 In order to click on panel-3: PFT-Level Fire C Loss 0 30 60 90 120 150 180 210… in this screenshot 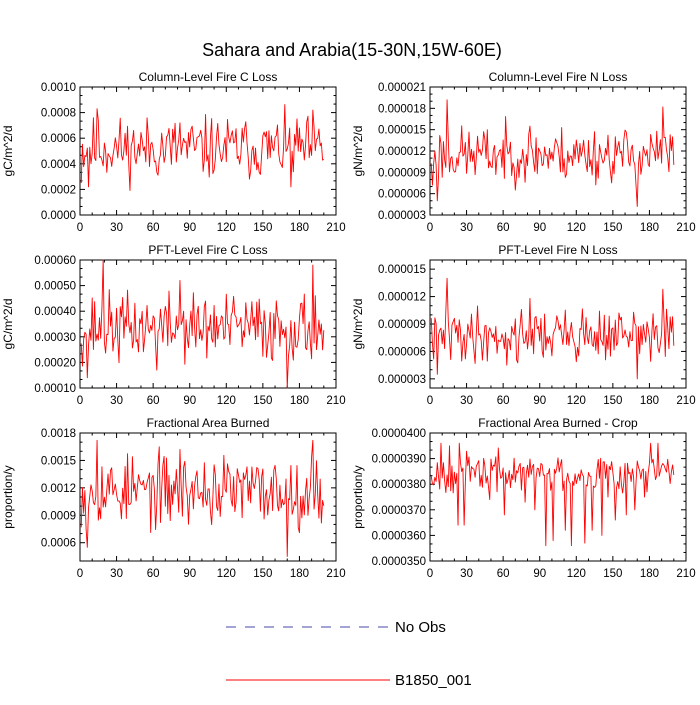, I will do `click(173, 325)`.